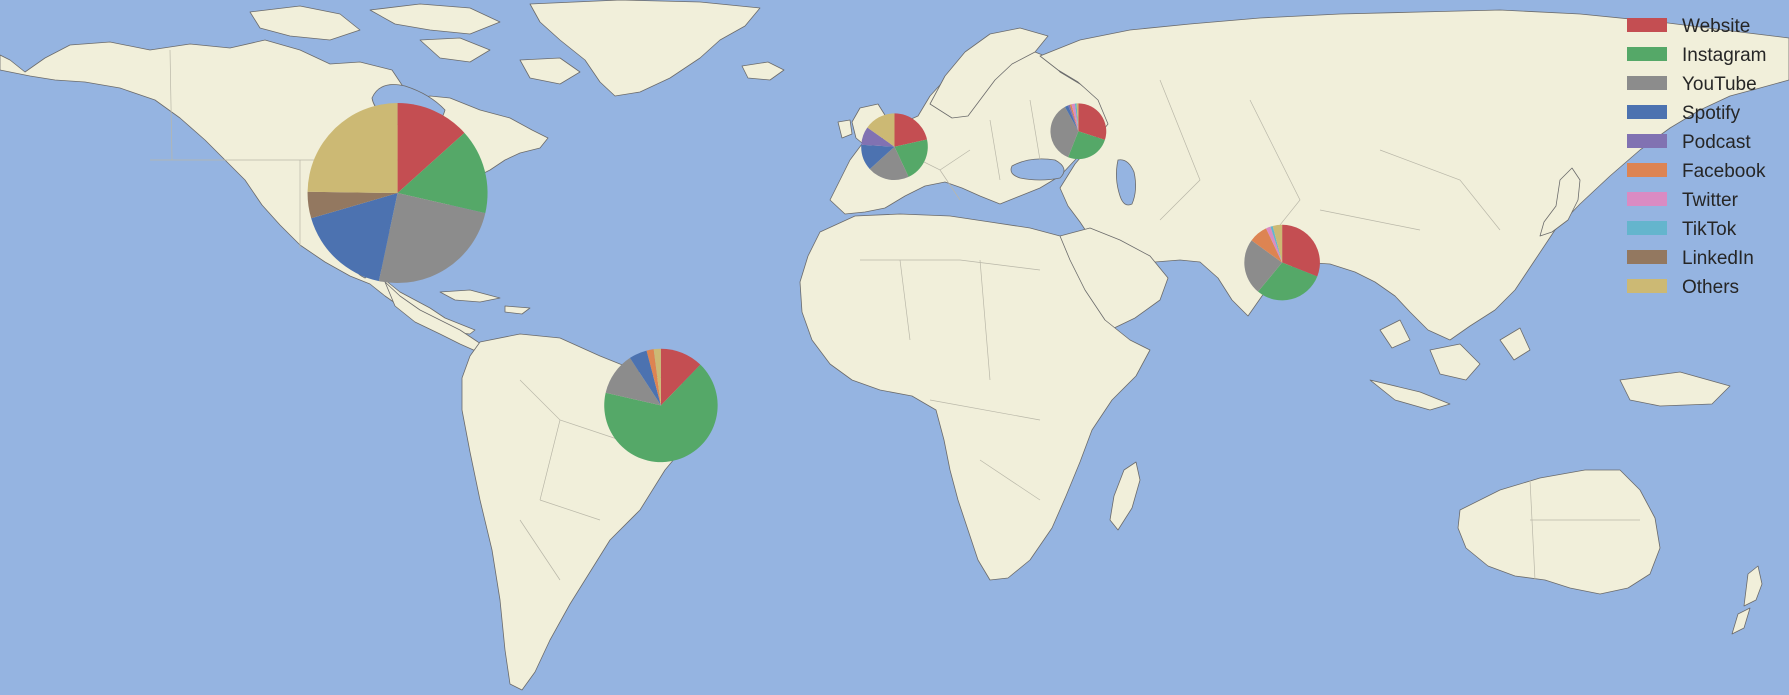  Describe the element at coordinates (1647, 141) in the screenshot. I see `legend-swatch-podcast` at that location.